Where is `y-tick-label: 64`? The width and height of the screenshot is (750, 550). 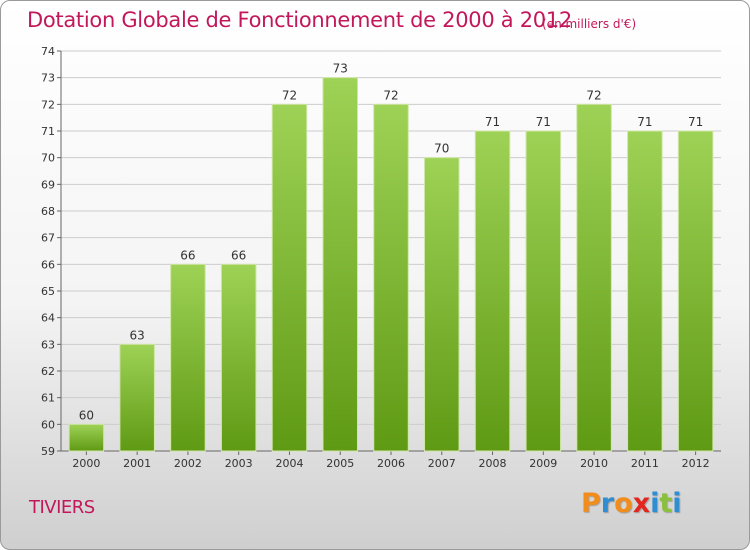 y-tick-label: 64 is located at coordinates (48, 318).